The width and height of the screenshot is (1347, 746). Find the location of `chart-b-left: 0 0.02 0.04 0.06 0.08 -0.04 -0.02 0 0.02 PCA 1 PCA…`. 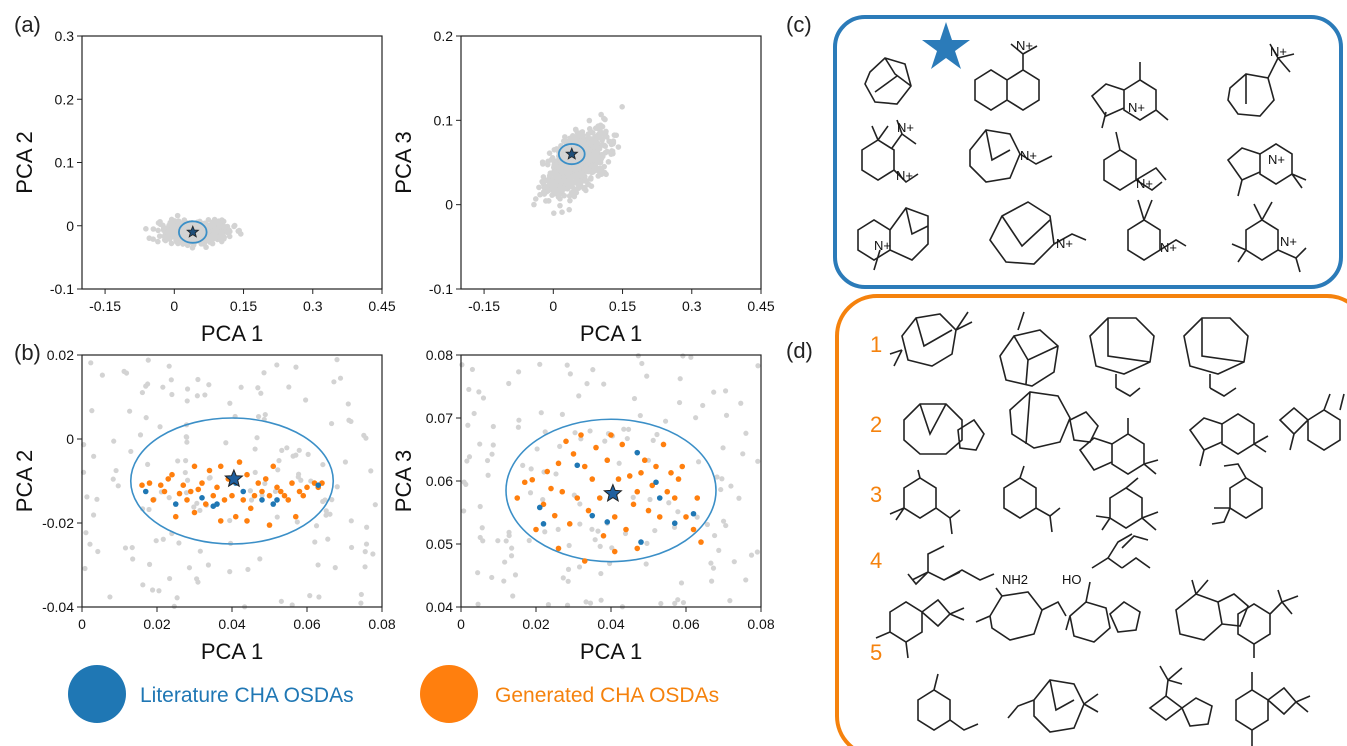

chart-b-left: 0 0.02 0.04 0.06 0.08 -0.04 -0.02 0 0.02 PCA 1 PCA… is located at coordinates (204, 505).